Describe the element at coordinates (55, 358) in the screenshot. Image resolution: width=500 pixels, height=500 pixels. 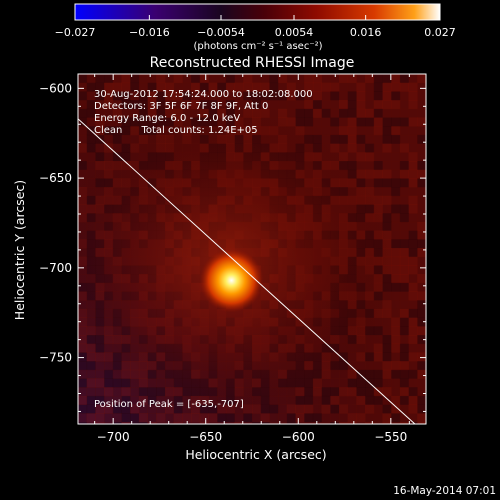
I see `y-tick-label: −750` at that location.